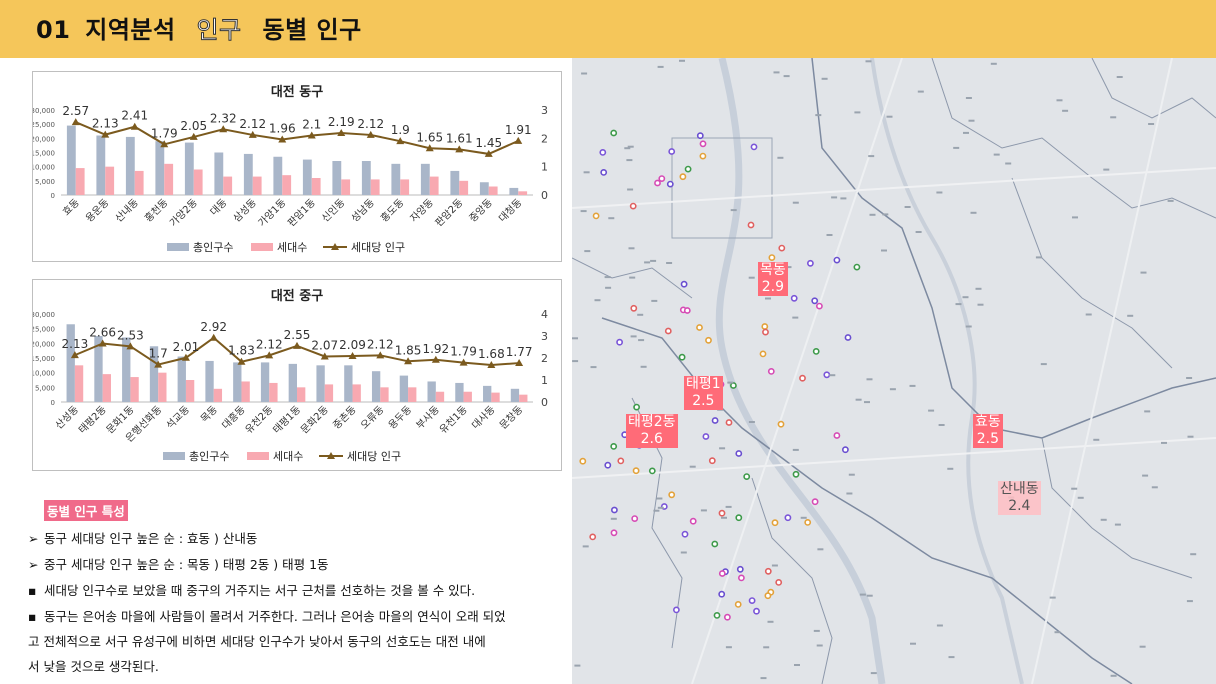  What do you see at coordinates (481, 211) in the screenshot?
I see `x-tick-label: 중앙동` at bounding box center [481, 211].